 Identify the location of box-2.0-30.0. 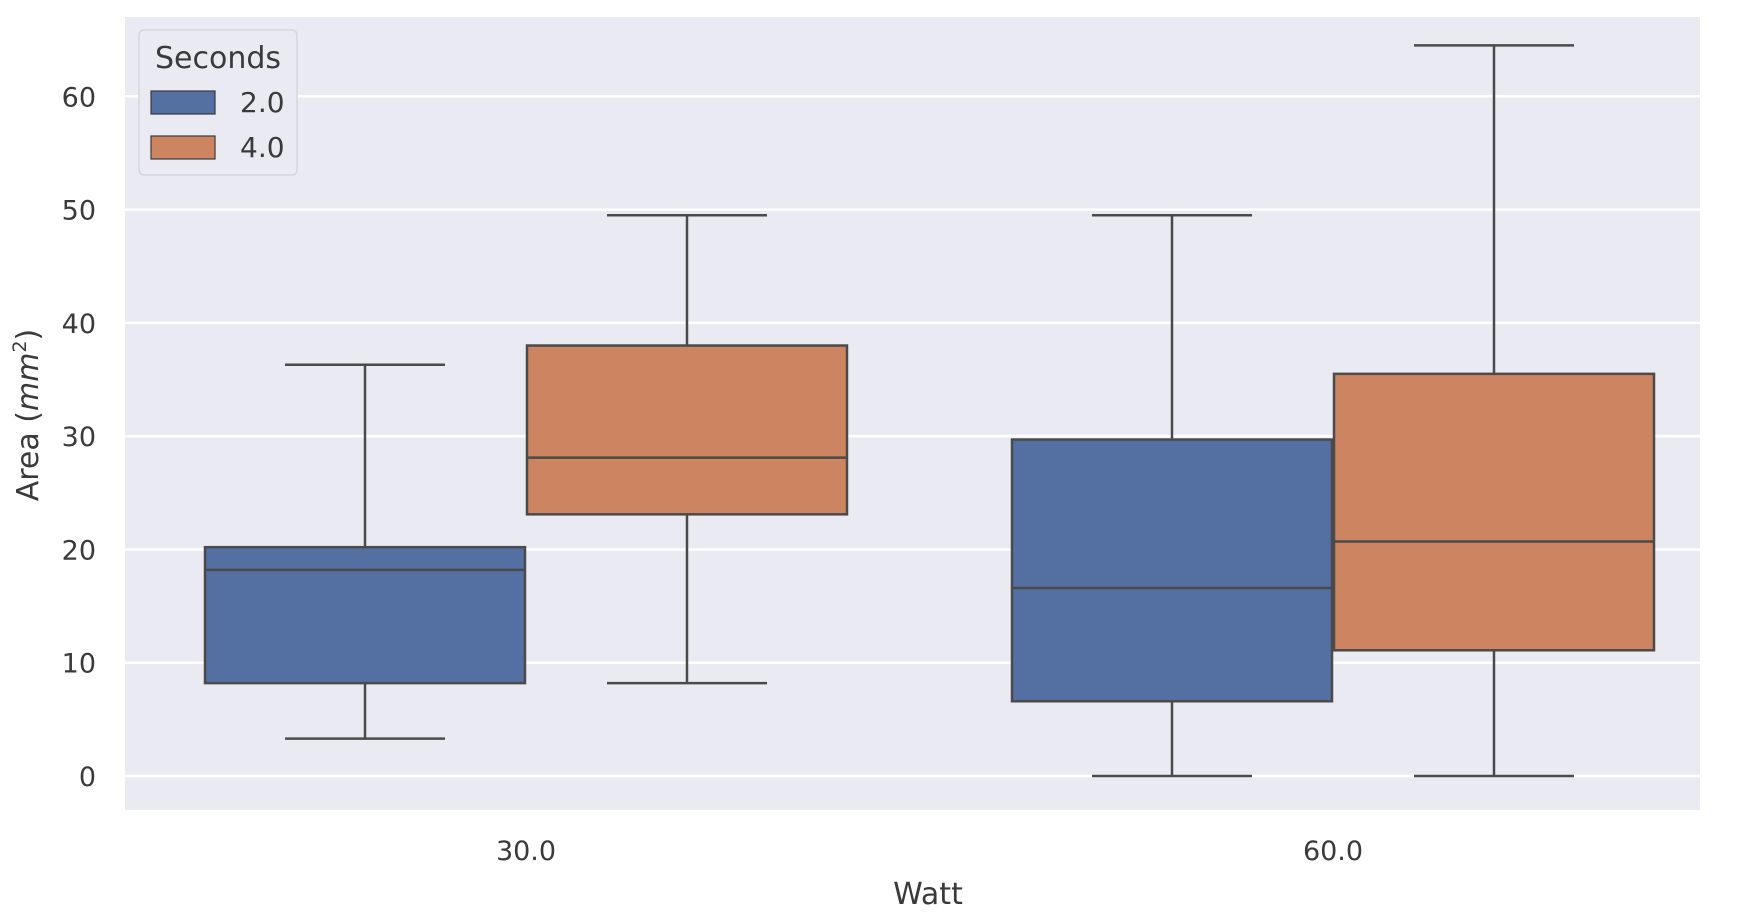
(365, 551).